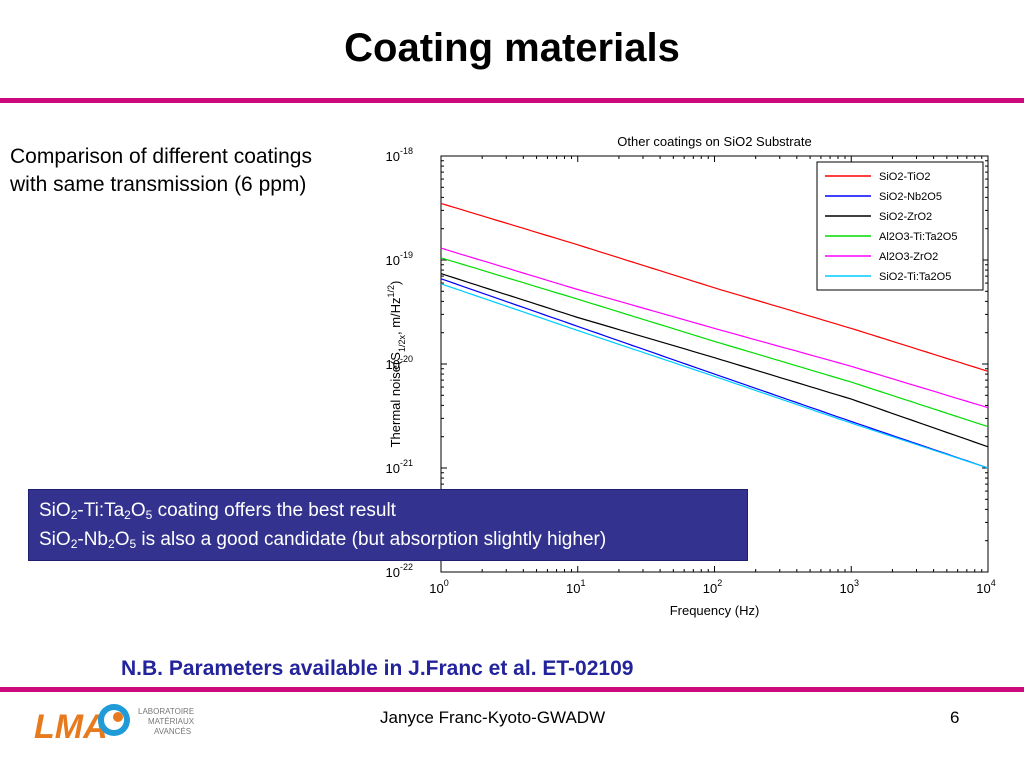 This screenshot has height=768, width=1024. I want to click on legend-box, so click(900, 226).